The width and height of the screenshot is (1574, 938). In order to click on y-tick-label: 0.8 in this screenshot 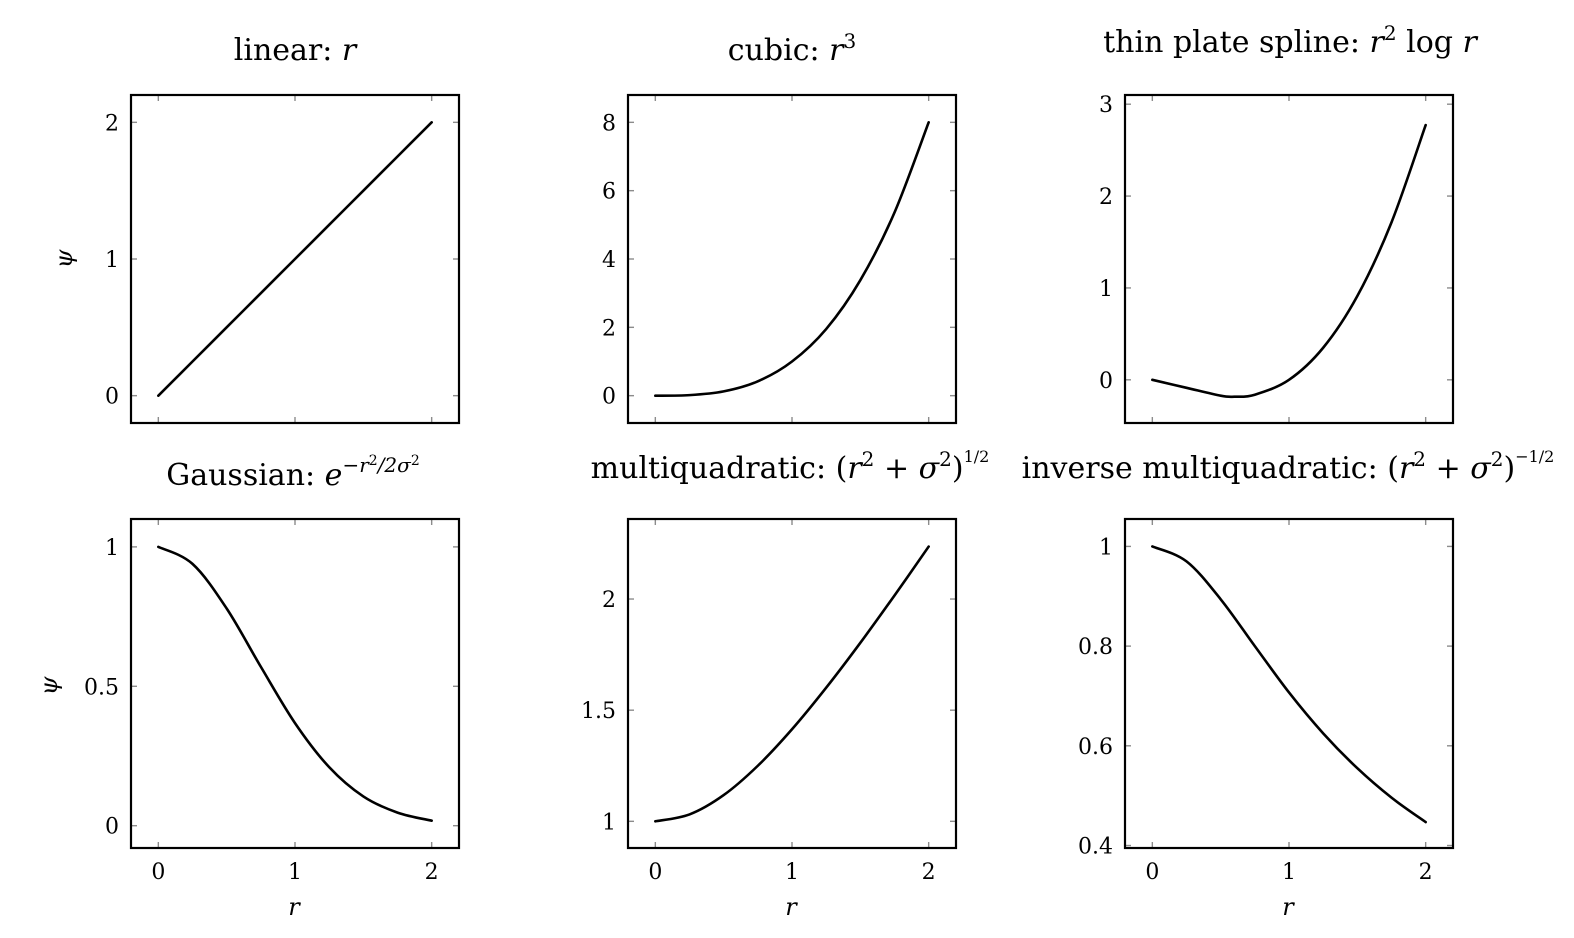, I will do `click(1095, 647)`.